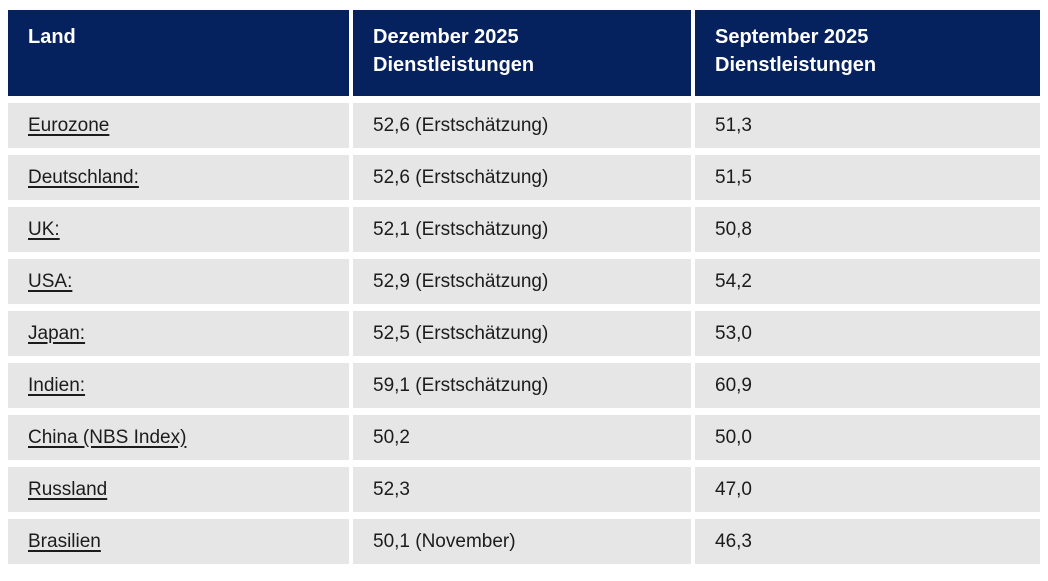  What do you see at coordinates (867, 541) in the screenshot?
I see `september-value-cell: 46,3` at bounding box center [867, 541].